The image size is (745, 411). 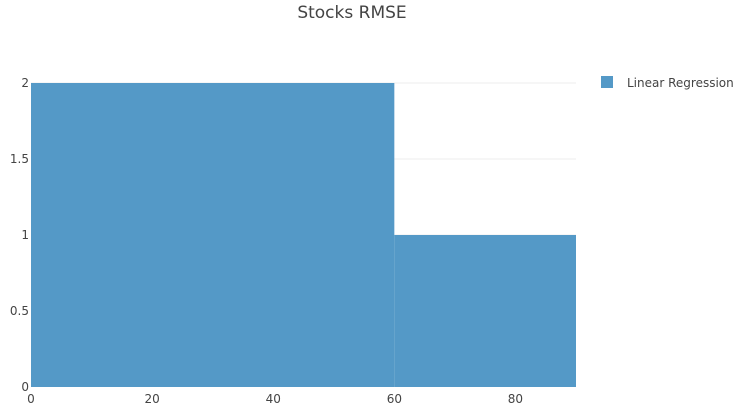 What do you see at coordinates (607, 82) in the screenshot?
I see `legend-swatch` at bounding box center [607, 82].